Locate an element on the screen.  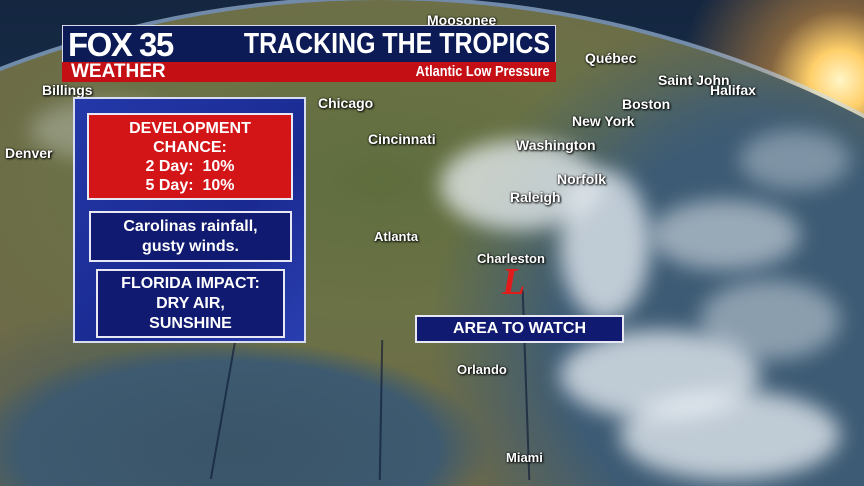
development-heading: DEVELOPMENT is located at coordinates (190, 128).